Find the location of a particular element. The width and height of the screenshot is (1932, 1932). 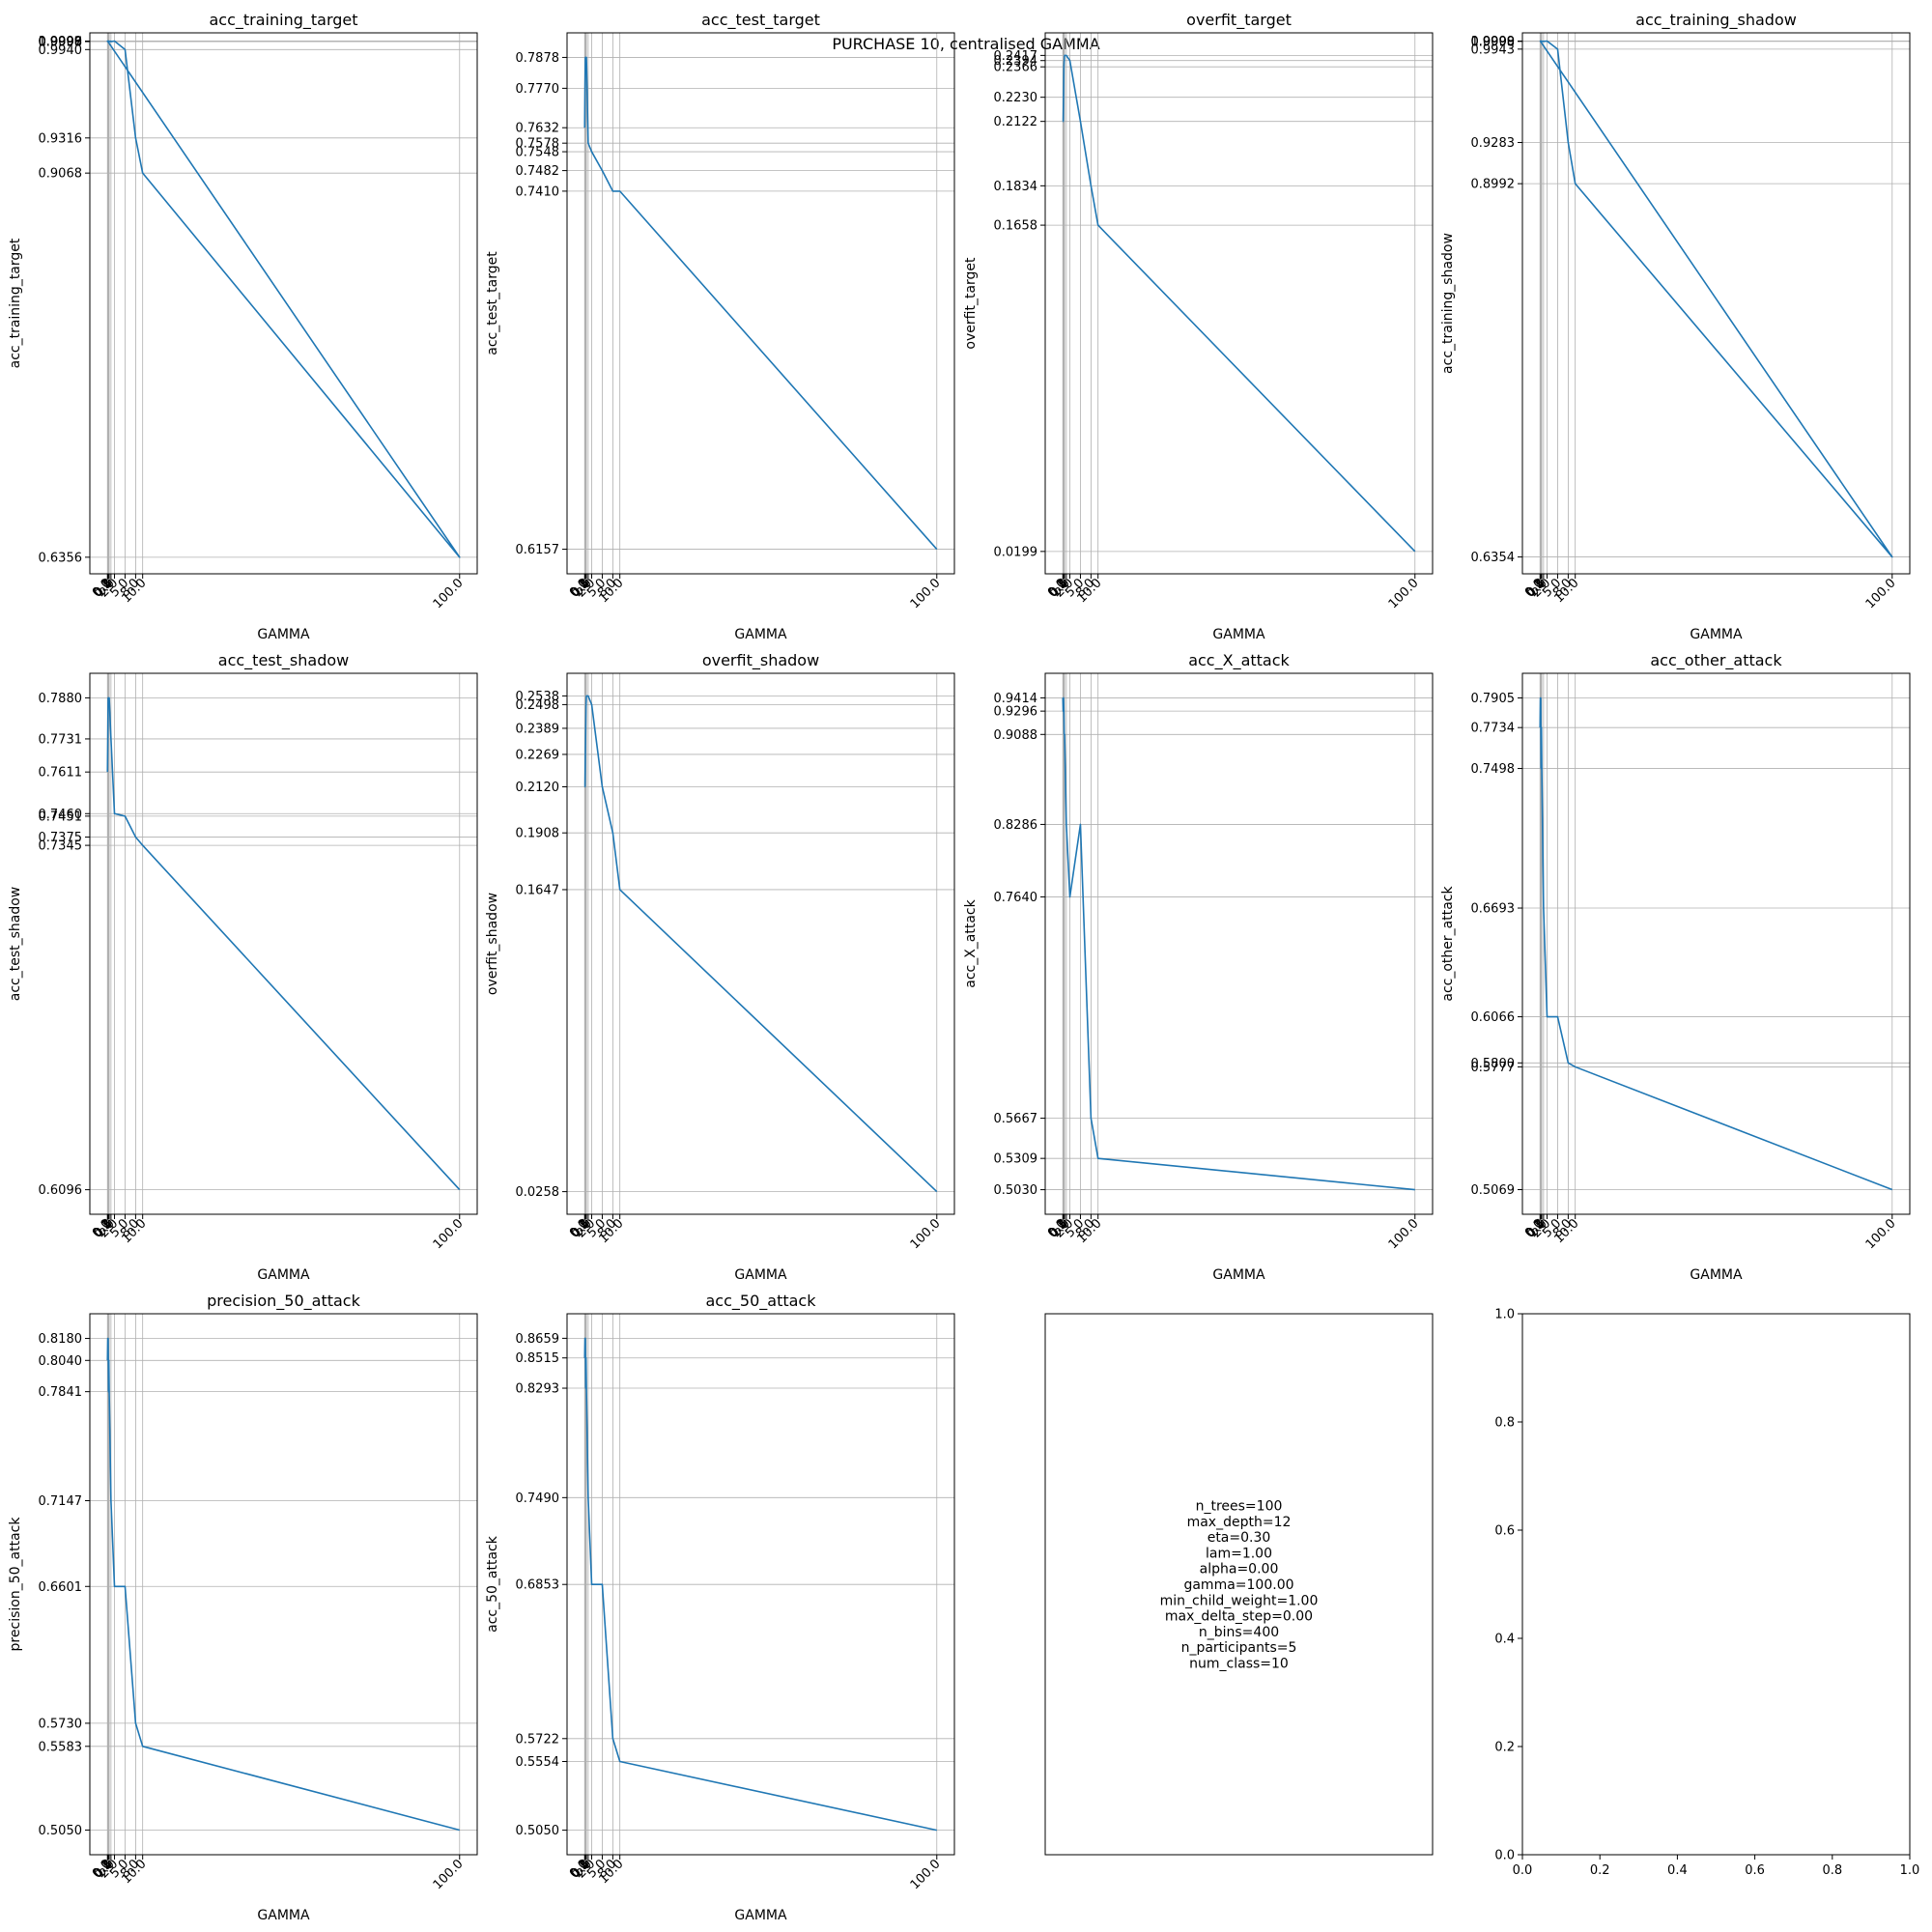

info-panel-frame is located at coordinates (1239, 1584).